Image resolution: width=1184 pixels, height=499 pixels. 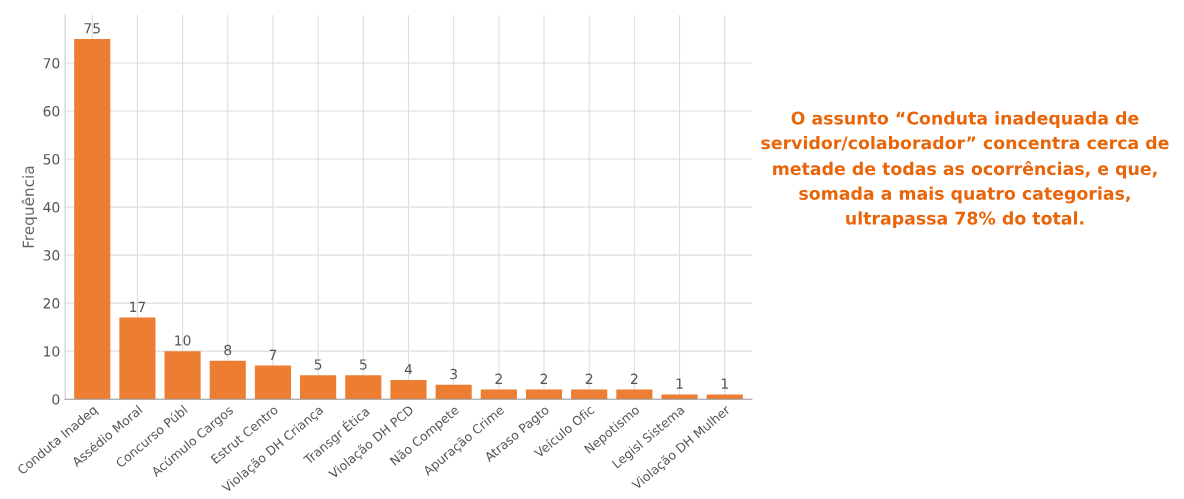 What do you see at coordinates (228, 350) in the screenshot?
I see `data-label: 8` at bounding box center [228, 350].